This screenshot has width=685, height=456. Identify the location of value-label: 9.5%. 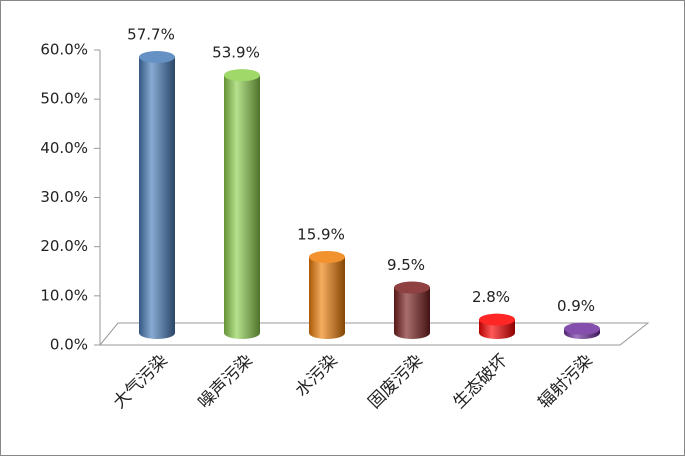
(406, 265).